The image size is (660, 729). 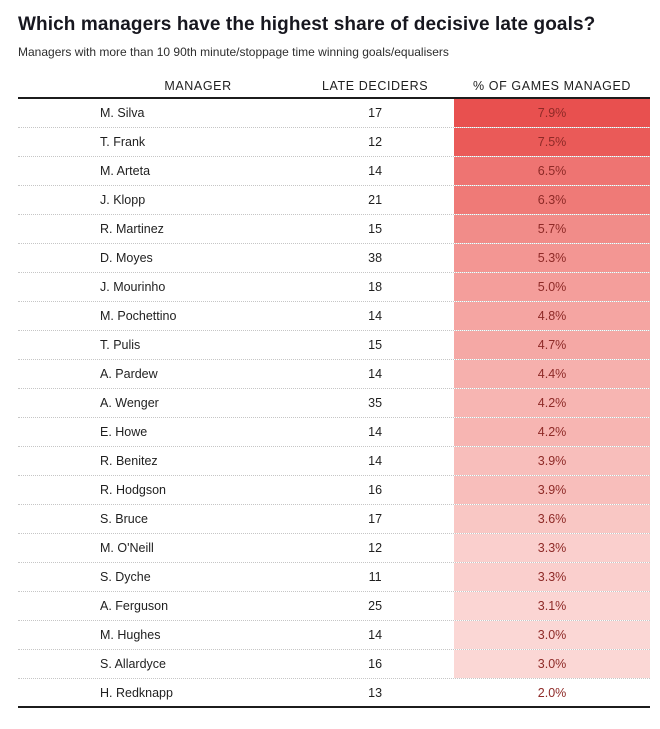 What do you see at coordinates (552, 86) in the screenshot?
I see `column-header-pct-games-managed: % OF GAMES MANAGED` at bounding box center [552, 86].